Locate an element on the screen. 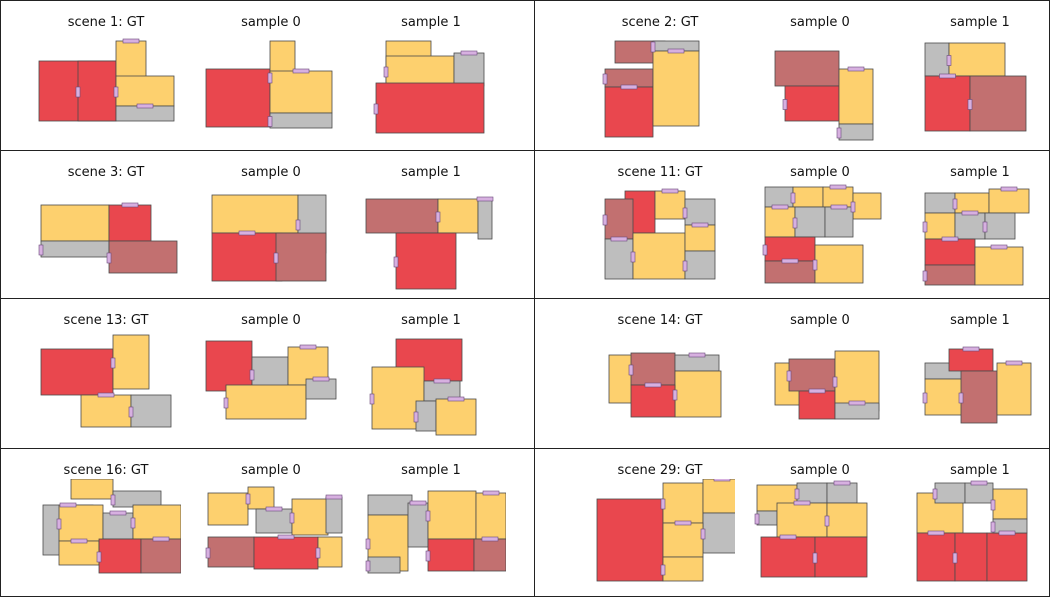 This screenshot has height=597, width=1050. ground-truth-panel: scene 1: GT is located at coordinates (106, 75).